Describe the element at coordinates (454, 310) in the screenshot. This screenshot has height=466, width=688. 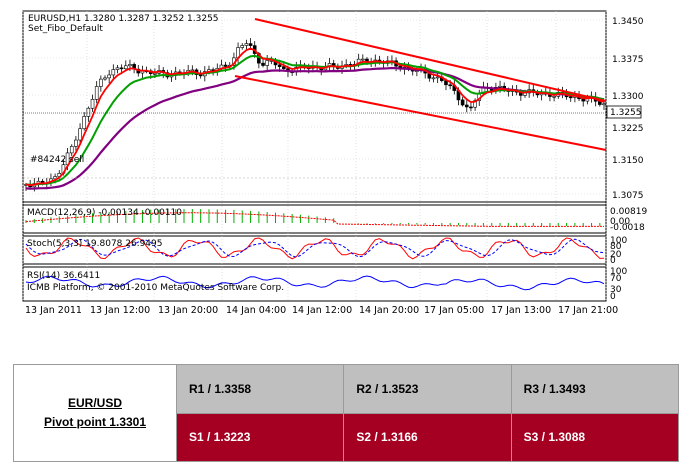
I see `time-tick: 17 Jan 05:00` at that location.